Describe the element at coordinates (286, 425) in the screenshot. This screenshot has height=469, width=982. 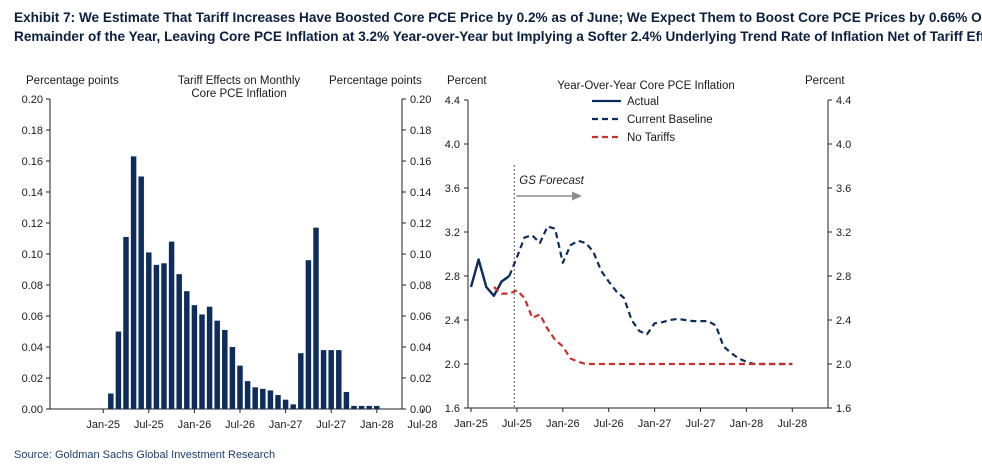
I see `x-tick-label: Jan-27` at that location.